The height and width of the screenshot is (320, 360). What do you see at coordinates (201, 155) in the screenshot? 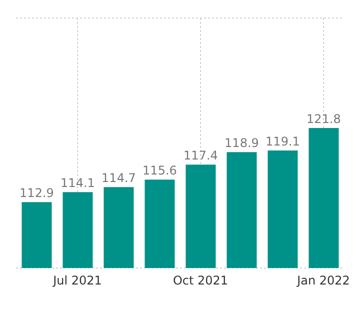
I see `data-label: 117.4` at bounding box center [201, 155].